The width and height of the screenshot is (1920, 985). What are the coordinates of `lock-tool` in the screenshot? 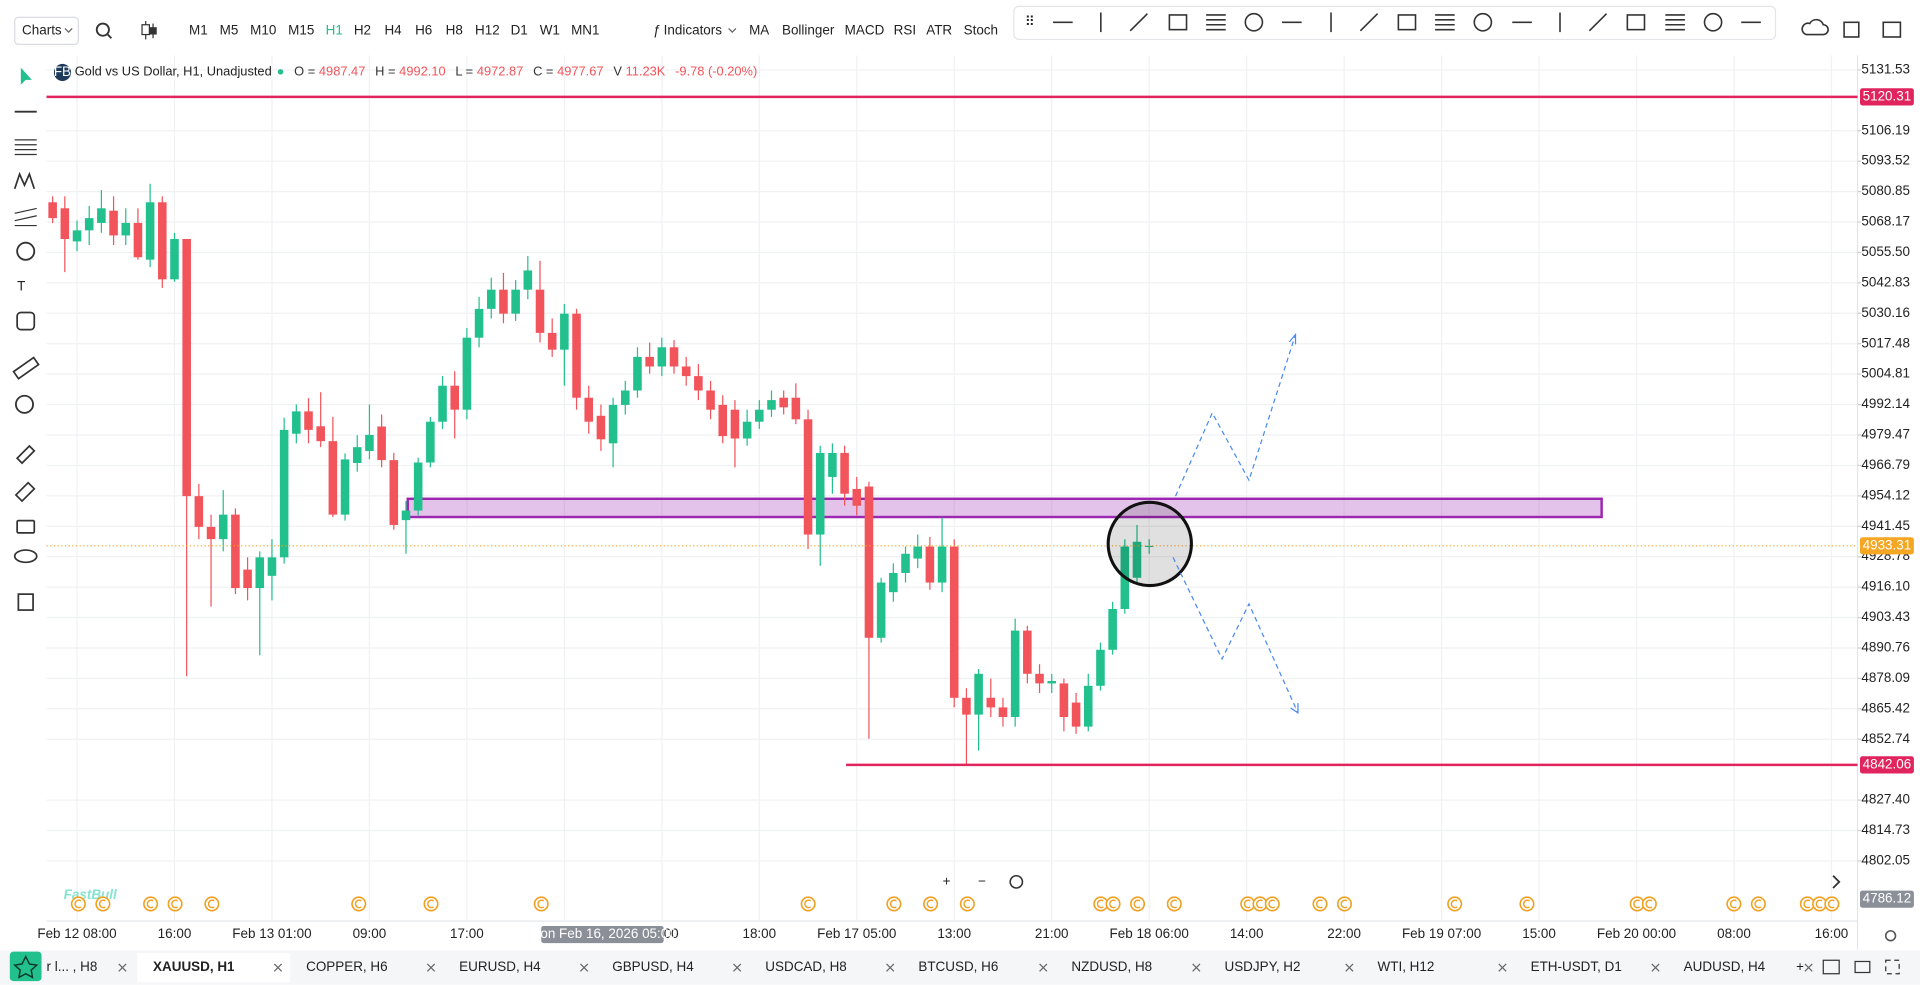 It's located at (26, 526).